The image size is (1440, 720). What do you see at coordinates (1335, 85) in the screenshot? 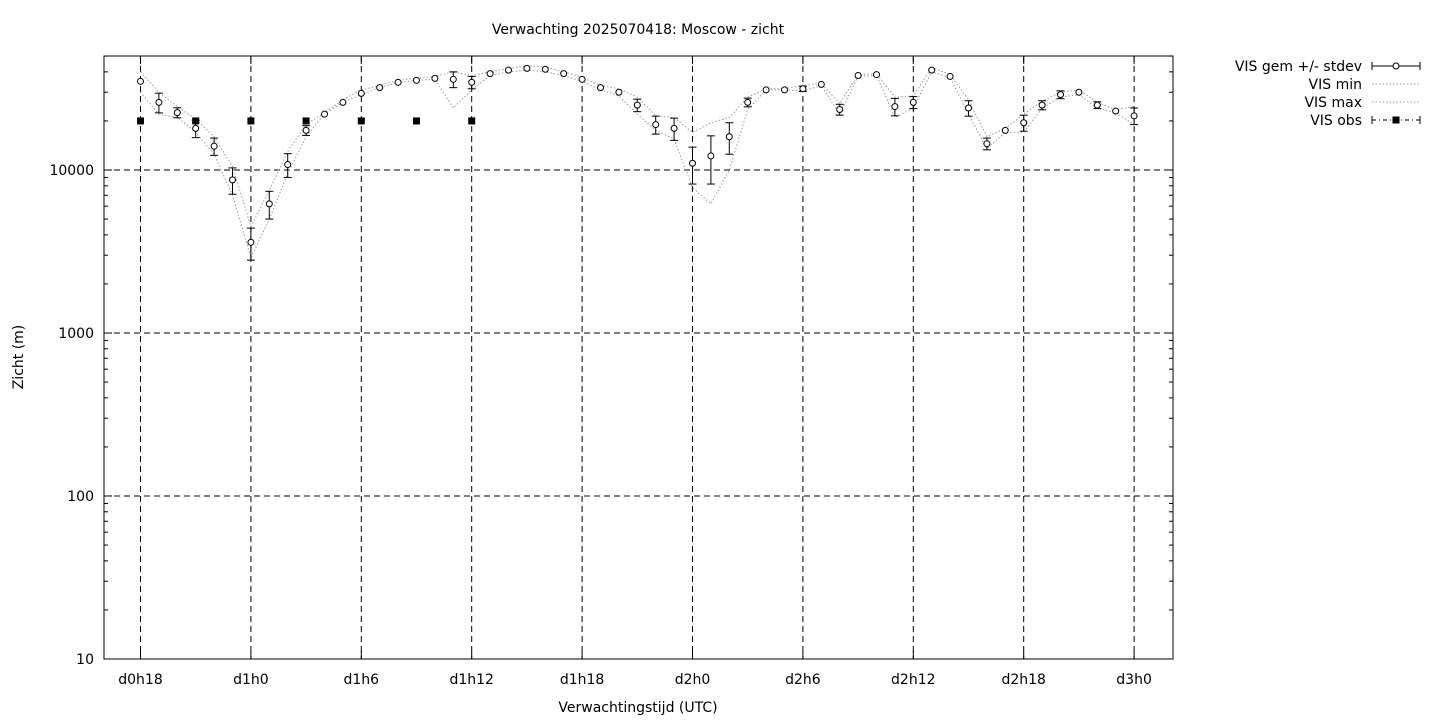
I see `legend-label: VIS min` at bounding box center [1335, 85].